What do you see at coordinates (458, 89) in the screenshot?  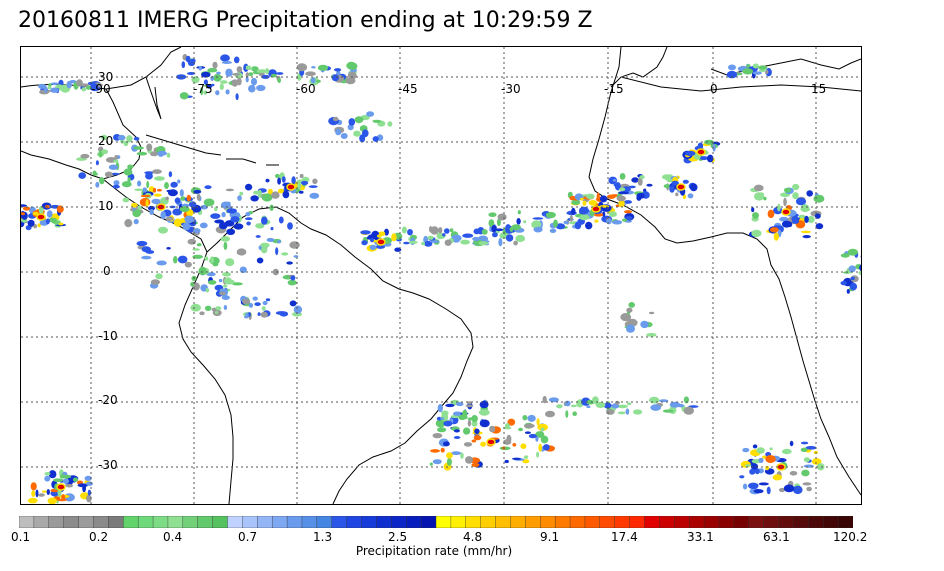 I see `longitude-labels: -90 -75 -60 -45 -30 -15 0 15` at bounding box center [458, 89].